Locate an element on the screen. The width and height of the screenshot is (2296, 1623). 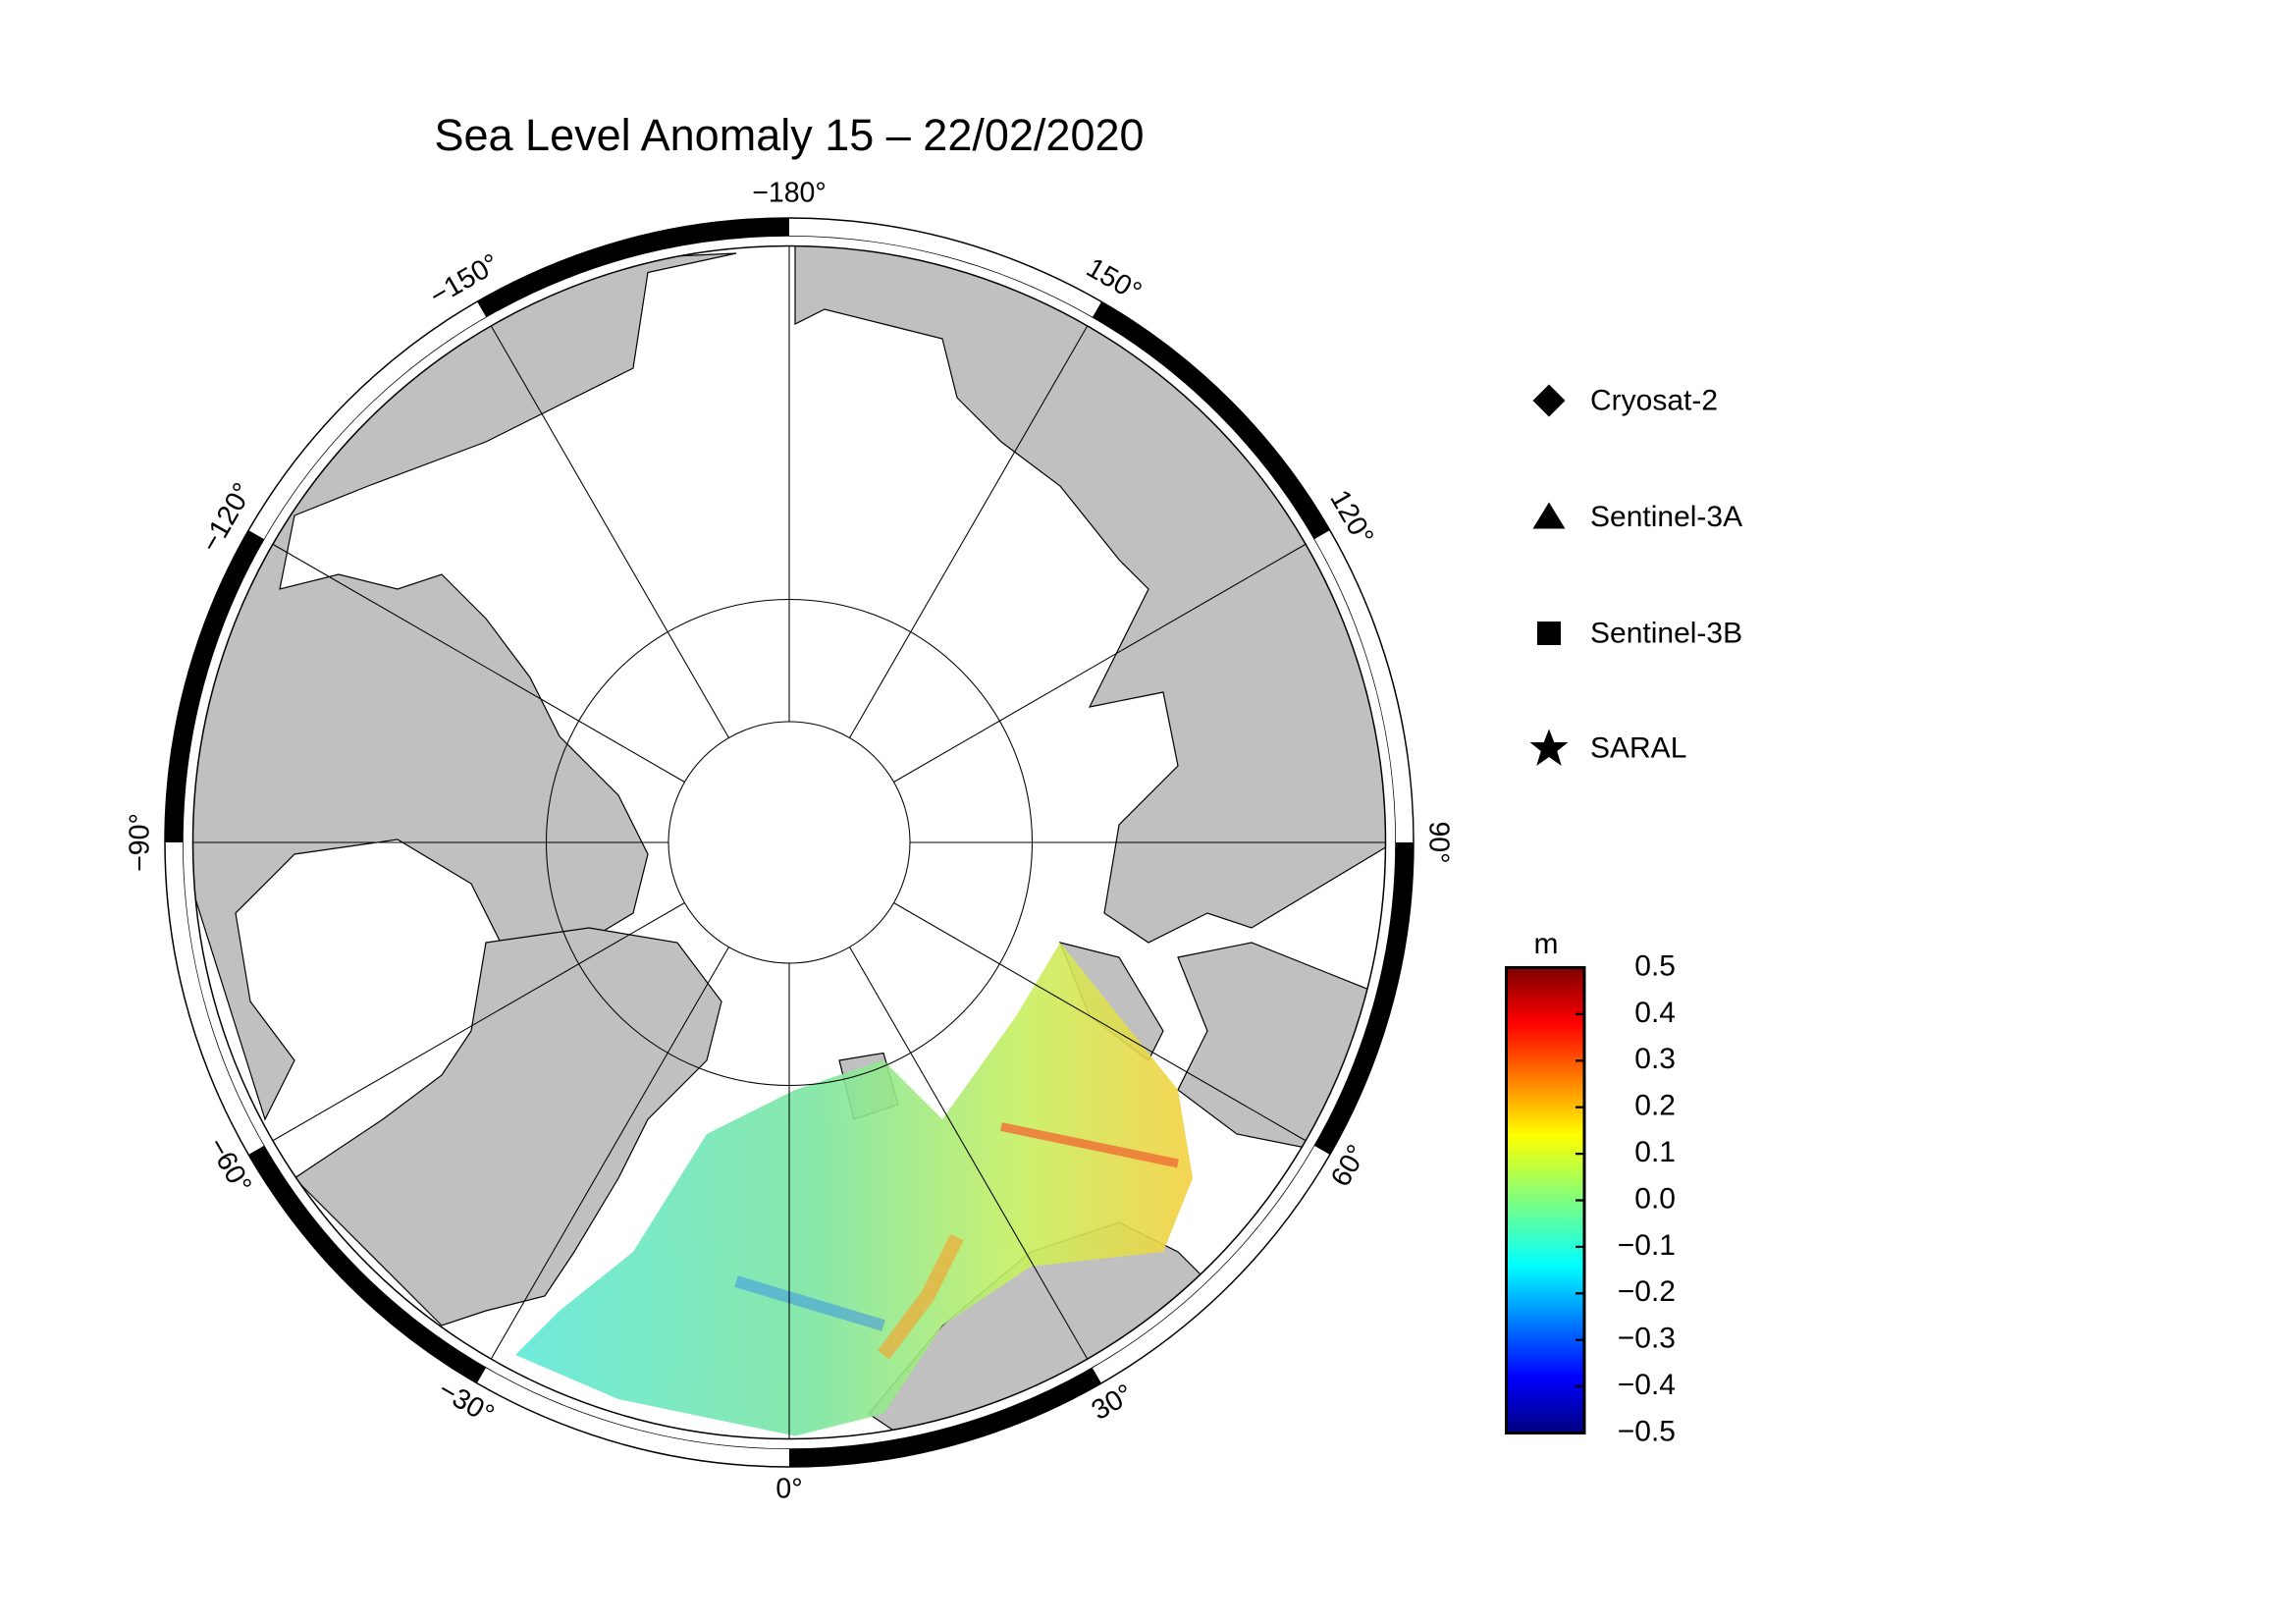
legend-label: SARAL is located at coordinates (1638, 747).